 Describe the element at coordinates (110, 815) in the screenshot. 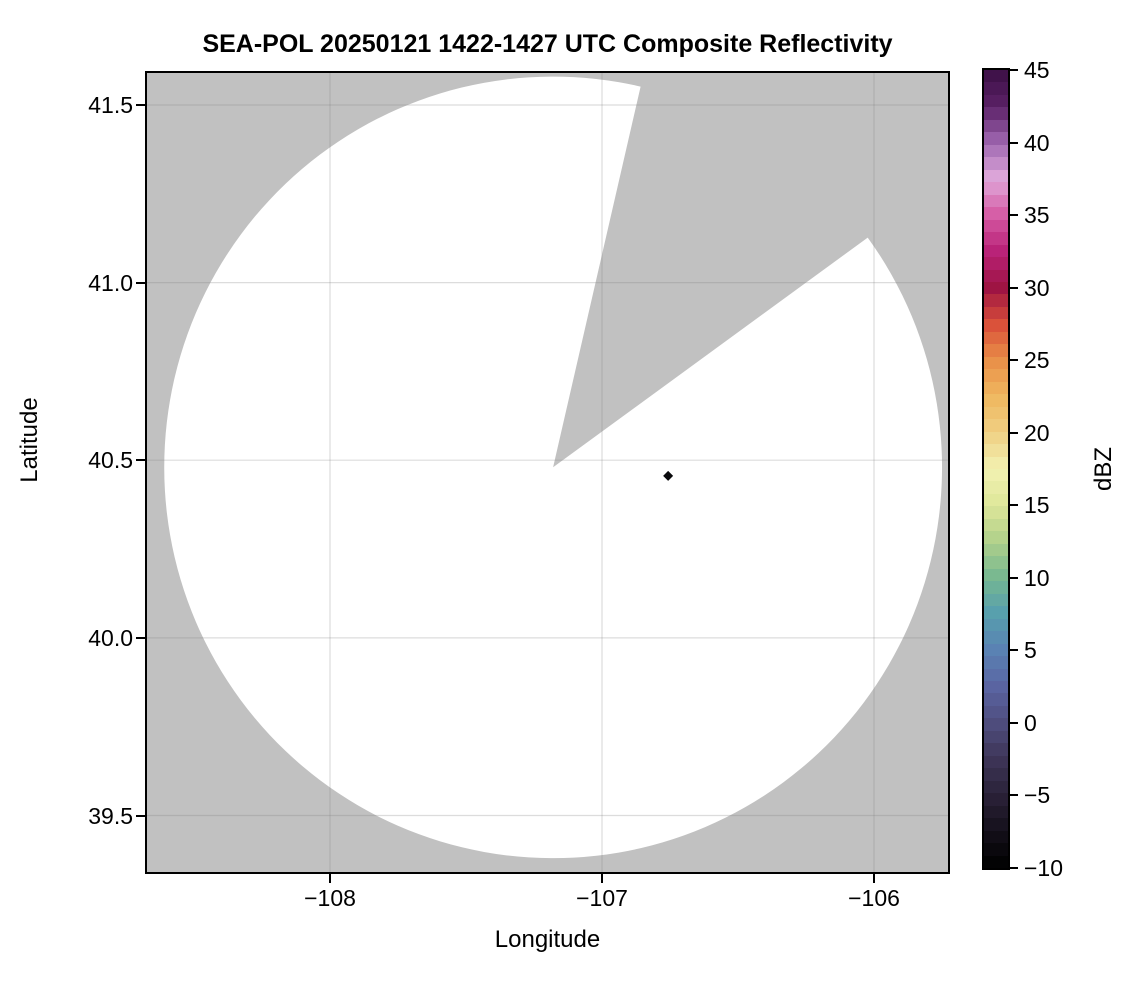

I see `y-axis-tick-label: 39.5` at that location.